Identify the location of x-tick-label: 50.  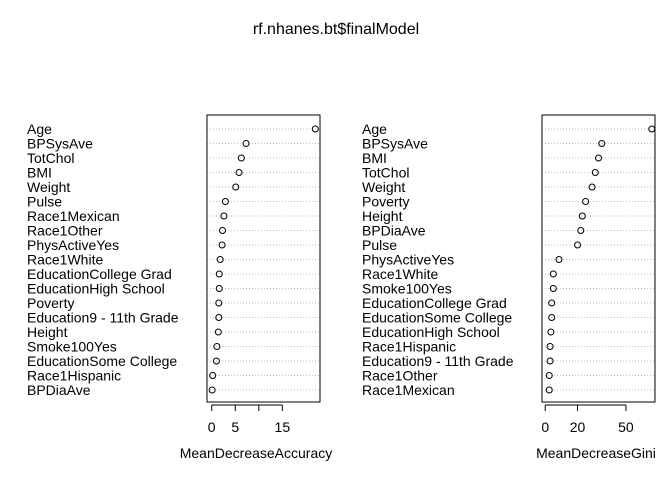
(626, 427).